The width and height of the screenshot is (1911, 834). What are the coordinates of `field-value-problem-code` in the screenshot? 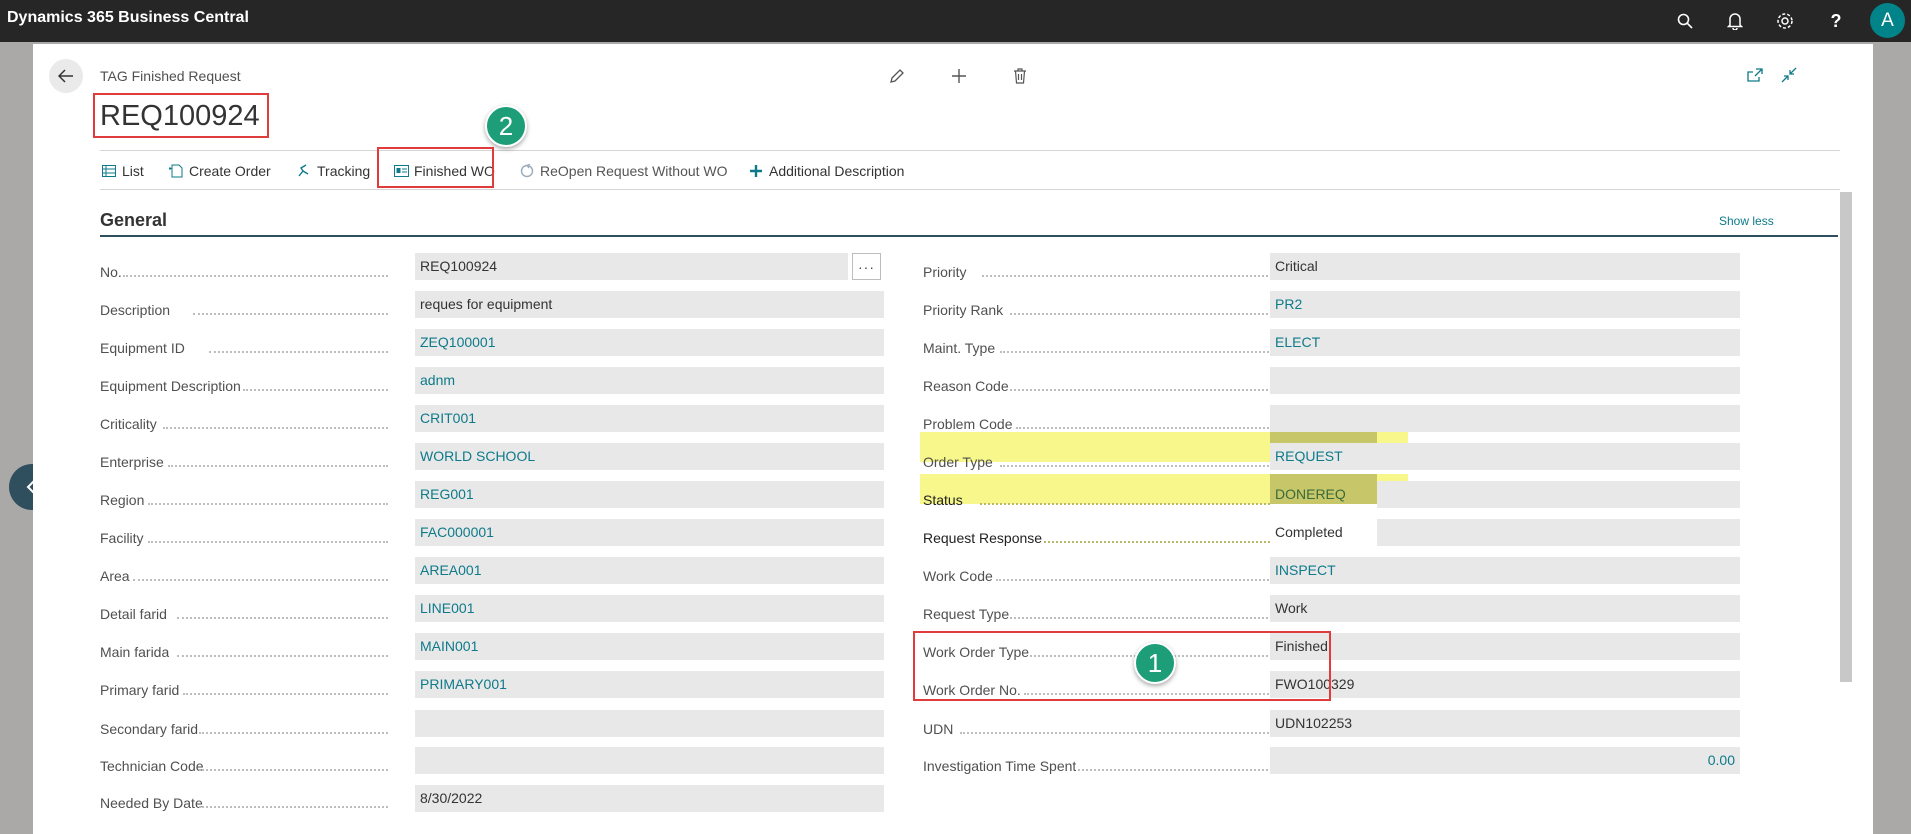 It's located at (1505, 418).